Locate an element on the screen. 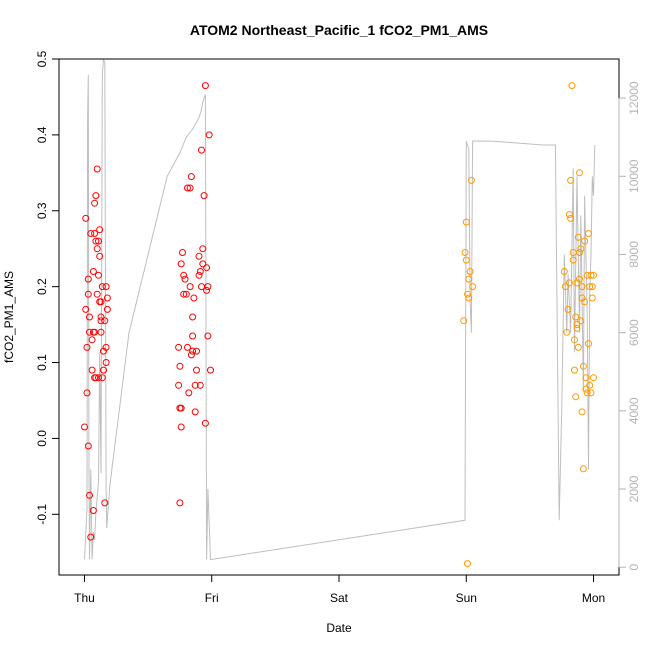 Image resolution: width=650 pixels, height=650 pixels. y-tick-label: 0.2 is located at coordinates (42, 286).